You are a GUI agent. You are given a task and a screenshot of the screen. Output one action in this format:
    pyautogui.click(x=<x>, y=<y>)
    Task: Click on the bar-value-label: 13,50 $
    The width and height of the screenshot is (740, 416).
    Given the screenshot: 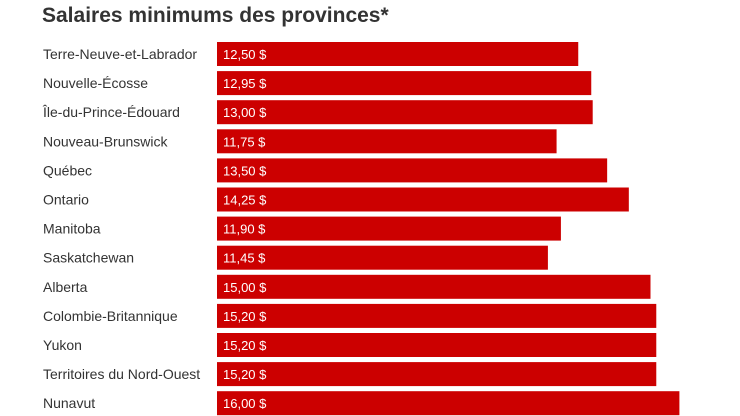 What is the action you would take?
    pyautogui.click(x=245, y=170)
    